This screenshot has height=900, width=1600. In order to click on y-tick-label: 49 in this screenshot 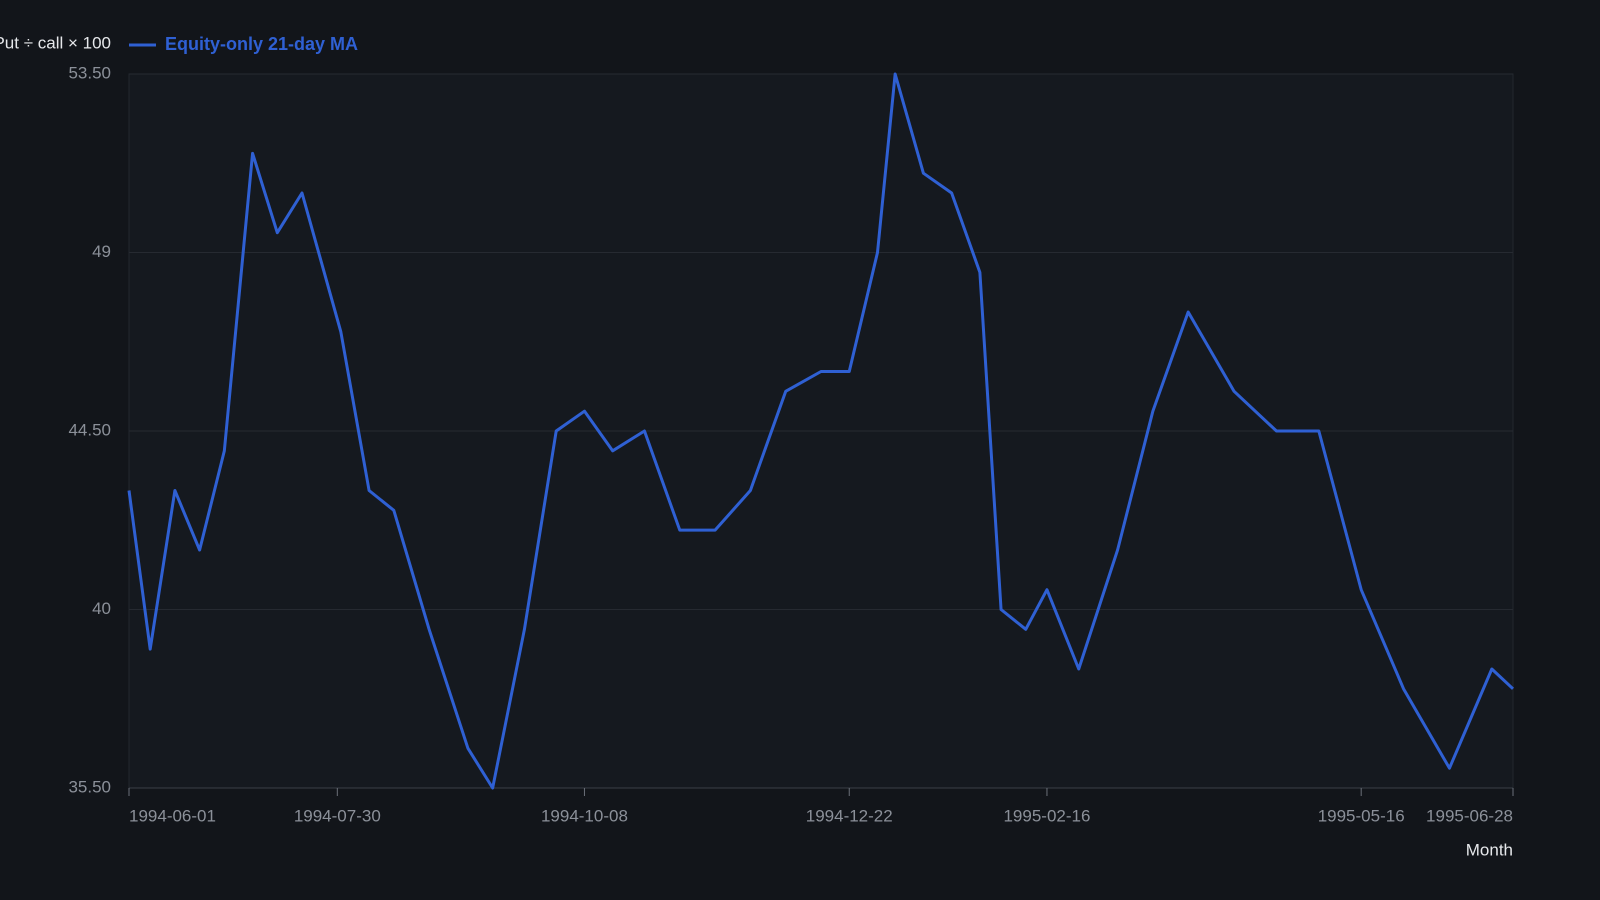, I will do `click(101, 251)`.